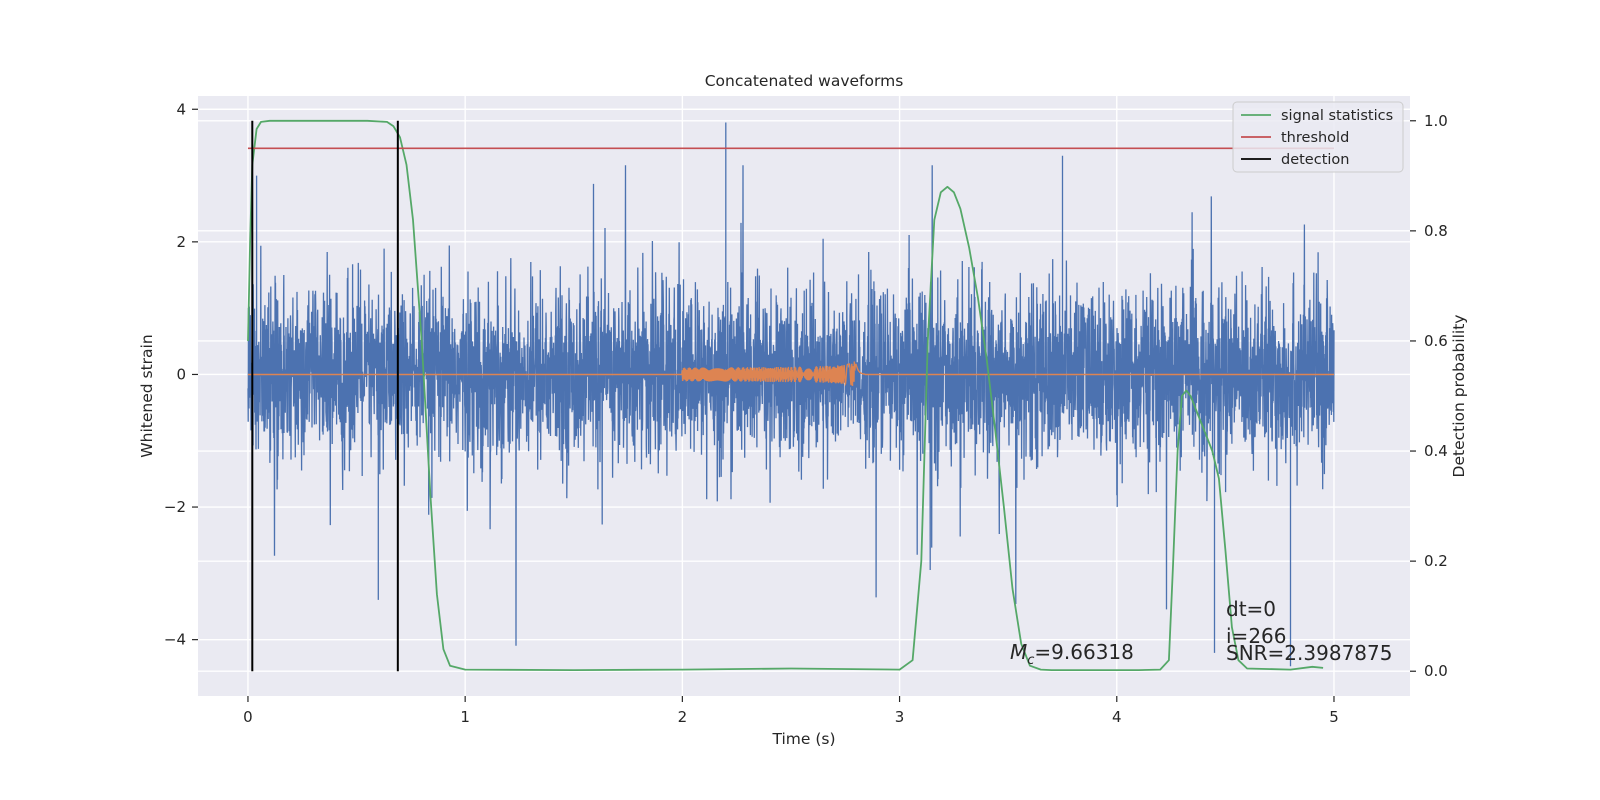  I want to click on detection-lines, so click(325, 396).